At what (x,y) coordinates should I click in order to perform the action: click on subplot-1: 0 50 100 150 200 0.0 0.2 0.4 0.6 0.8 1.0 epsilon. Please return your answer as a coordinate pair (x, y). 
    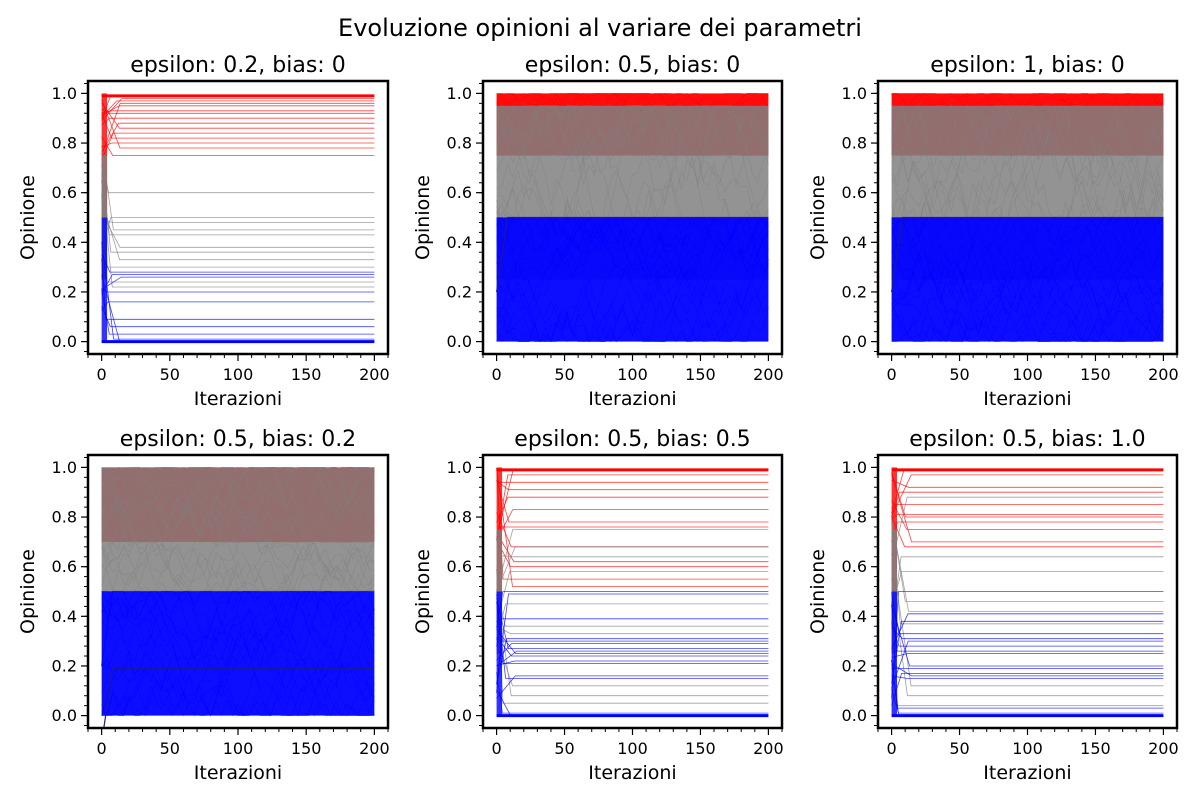
    Looking at the image, I should click on (203, 231).